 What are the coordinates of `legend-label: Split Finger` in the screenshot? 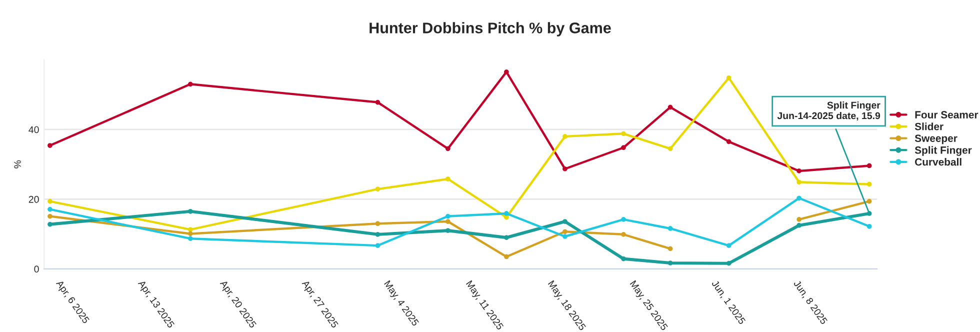 It's located at (943, 151).